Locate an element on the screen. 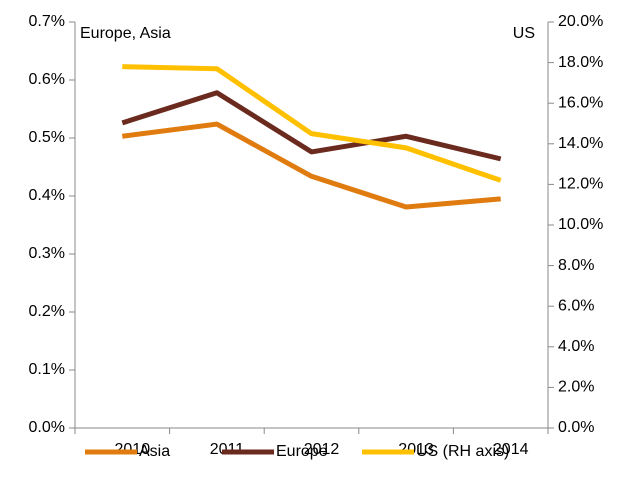 Image resolution: width=636 pixels, height=489 pixels. y2-tick-label: 18.0% is located at coordinates (580, 62).